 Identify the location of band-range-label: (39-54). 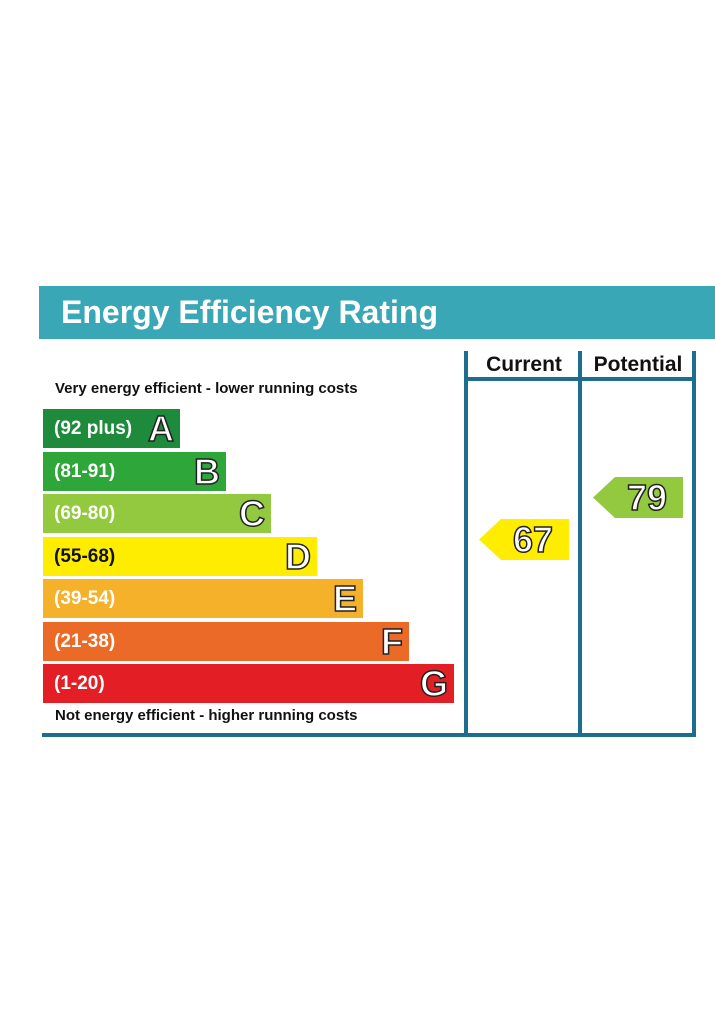
(85, 598).